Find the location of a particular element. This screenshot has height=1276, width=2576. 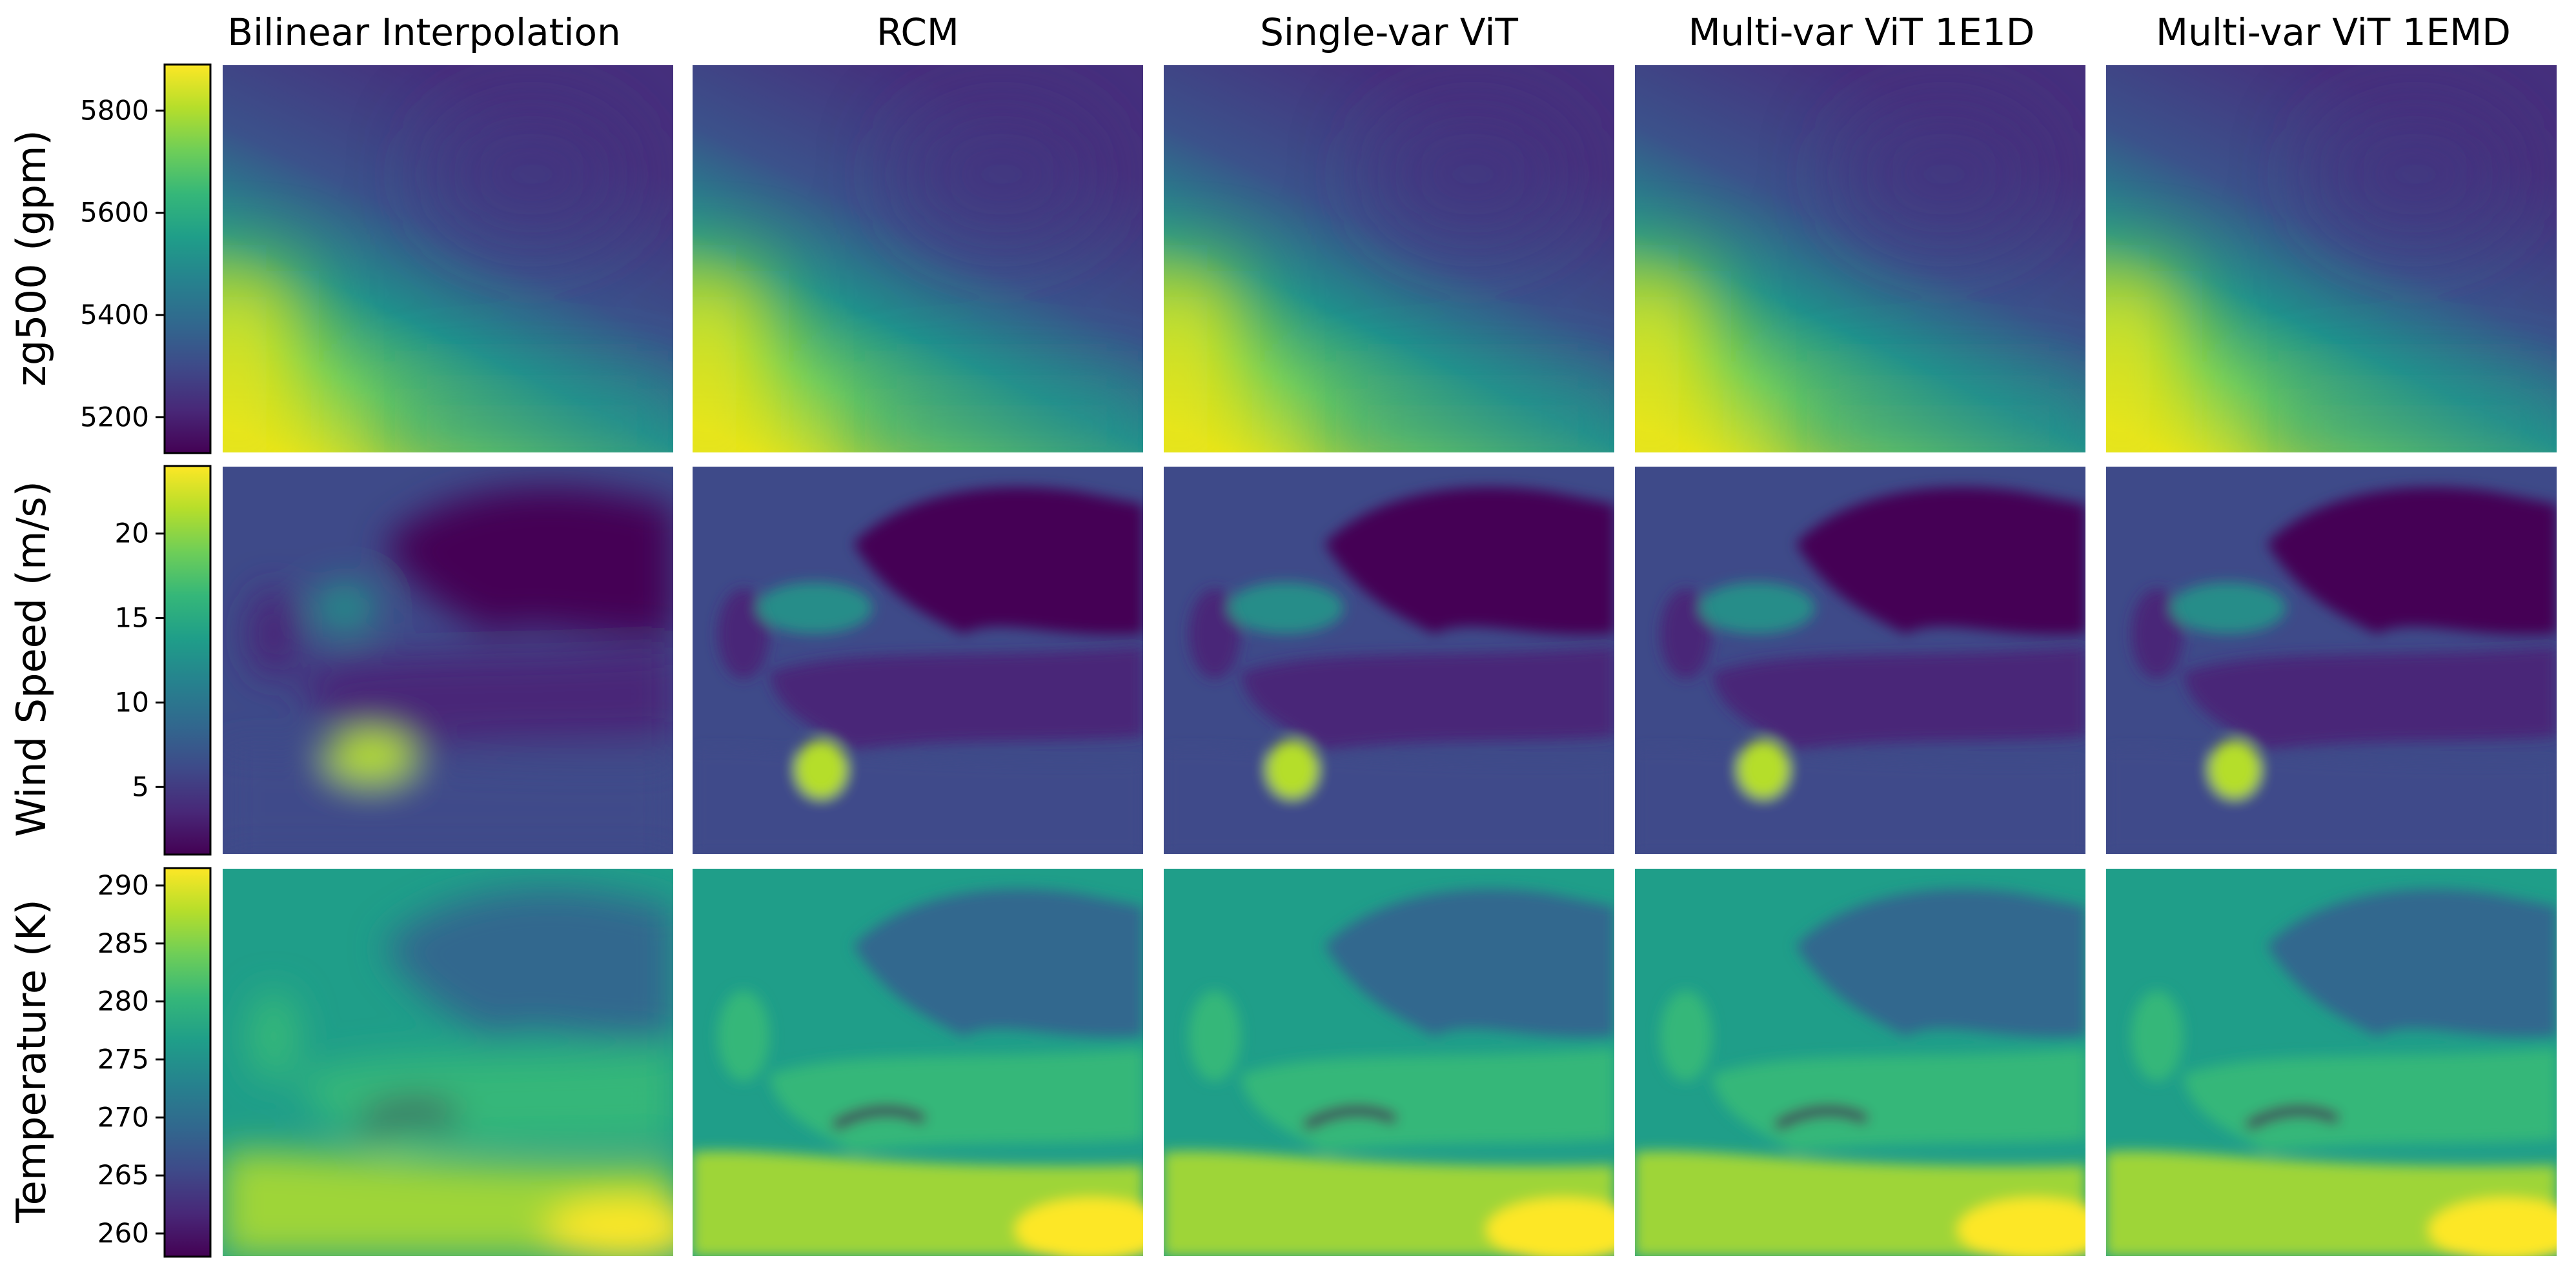

colorbar-tick-label: 5400 is located at coordinates (114, 314).